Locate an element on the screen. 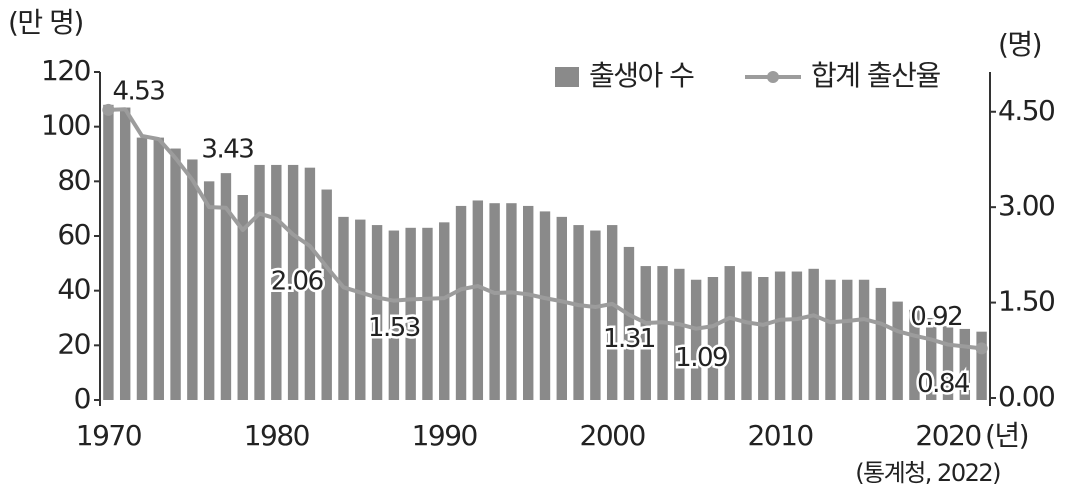  y-tick-label: 80 is located at coordinates (73, 179).